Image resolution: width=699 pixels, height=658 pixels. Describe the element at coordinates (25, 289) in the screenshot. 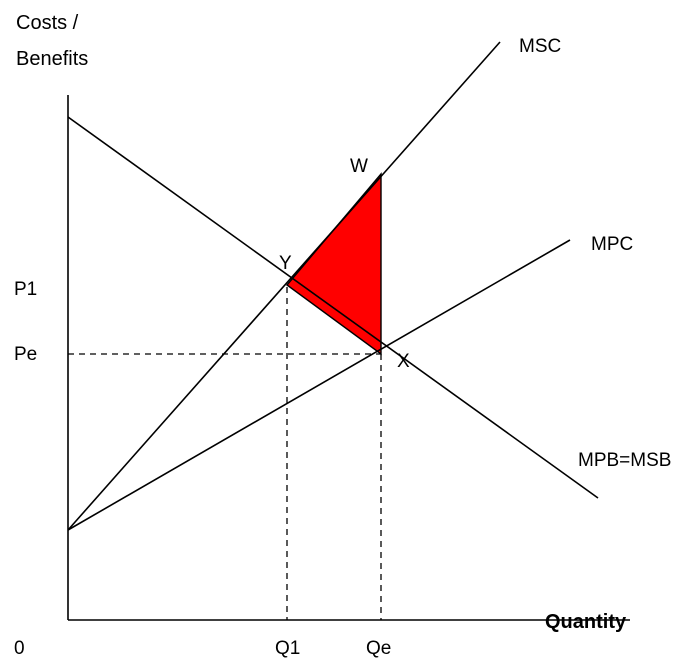

I see `price-p1-label: P1` at that location.